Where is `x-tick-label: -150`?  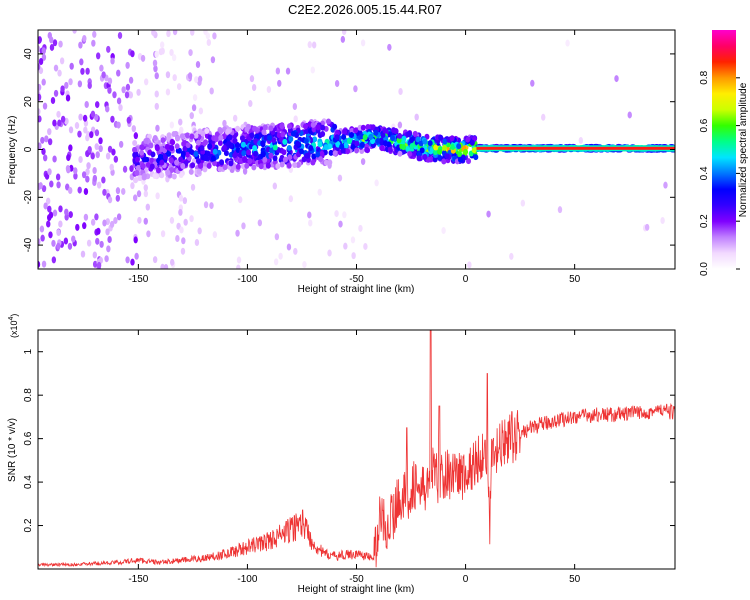
x-tick-label: -150 is located at coordinates (138, 579).